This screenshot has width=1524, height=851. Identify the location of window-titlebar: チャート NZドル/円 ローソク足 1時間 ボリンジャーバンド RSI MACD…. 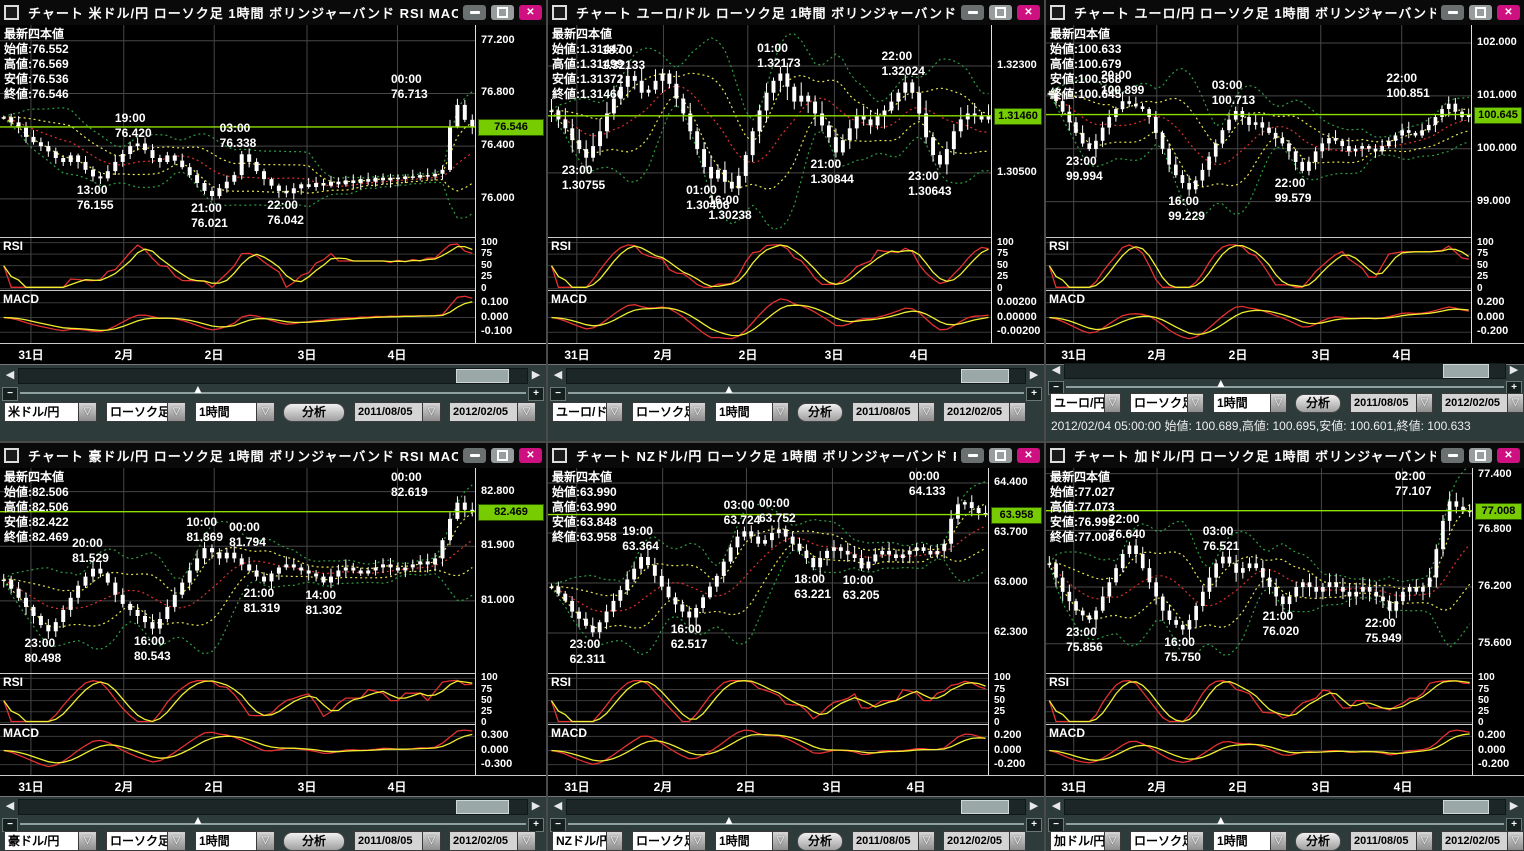
(796, 456).